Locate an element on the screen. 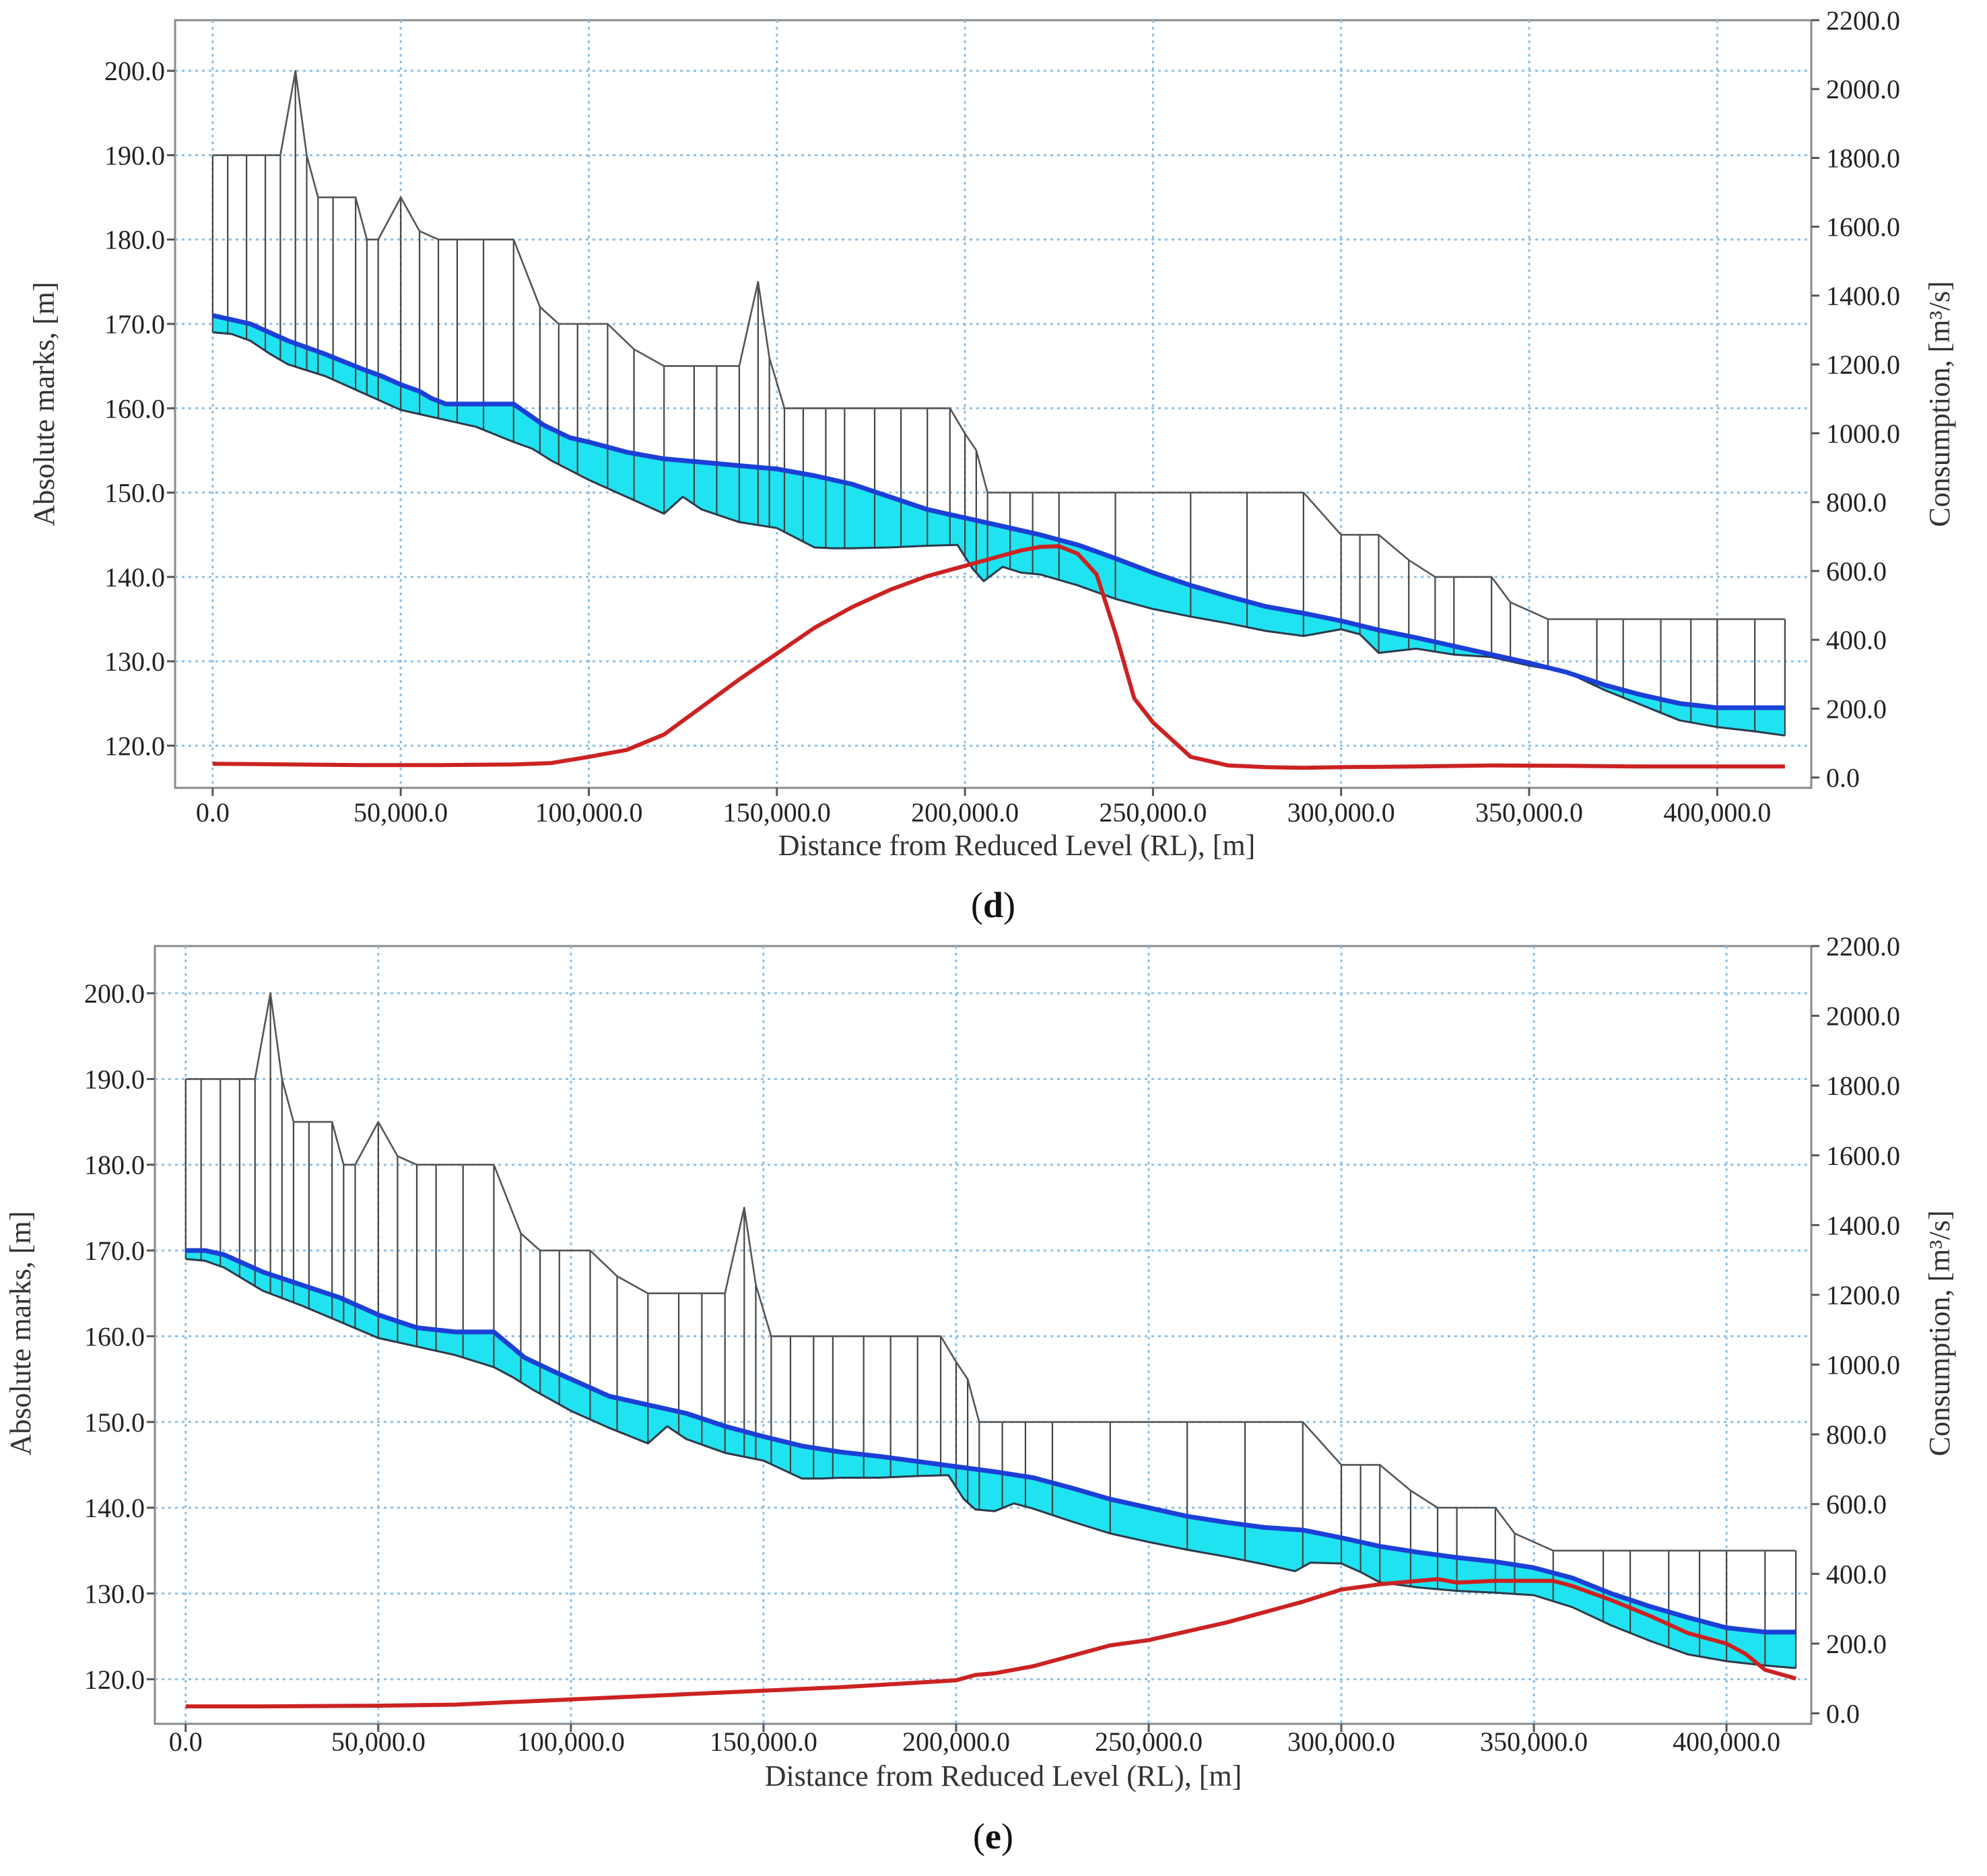 The height and width of the screenshot is (1876, 1987). panel-caption: (e) is located at coordinates (993, 1836).